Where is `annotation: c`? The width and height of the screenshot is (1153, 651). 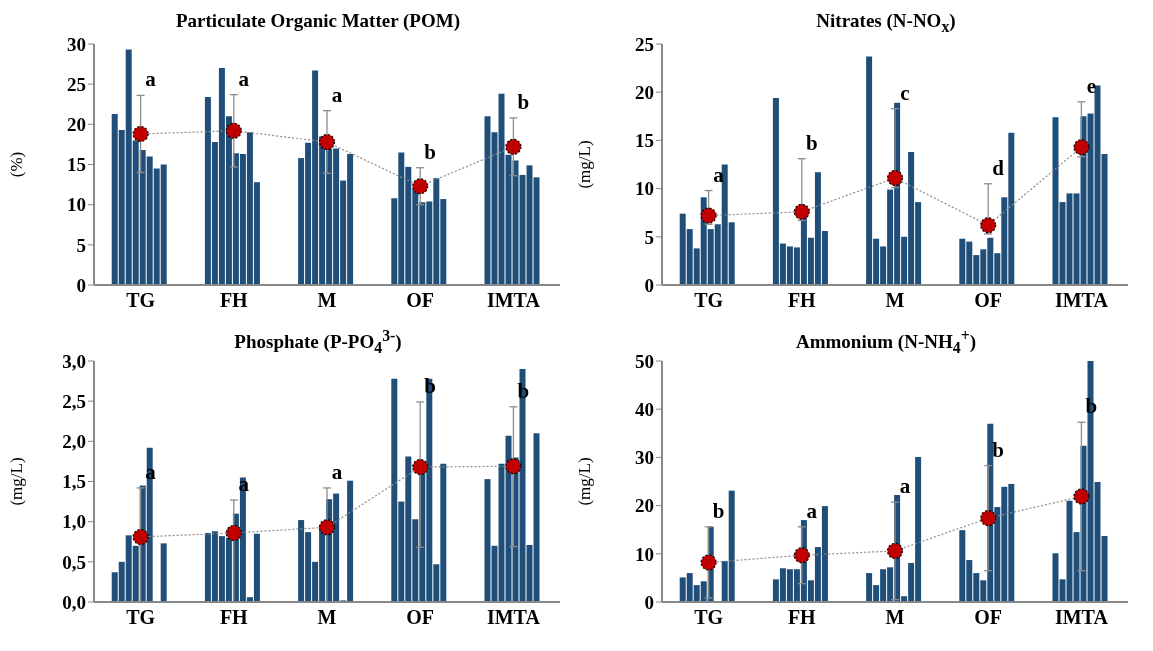
annotation: c is located at coordinates (905, 92).